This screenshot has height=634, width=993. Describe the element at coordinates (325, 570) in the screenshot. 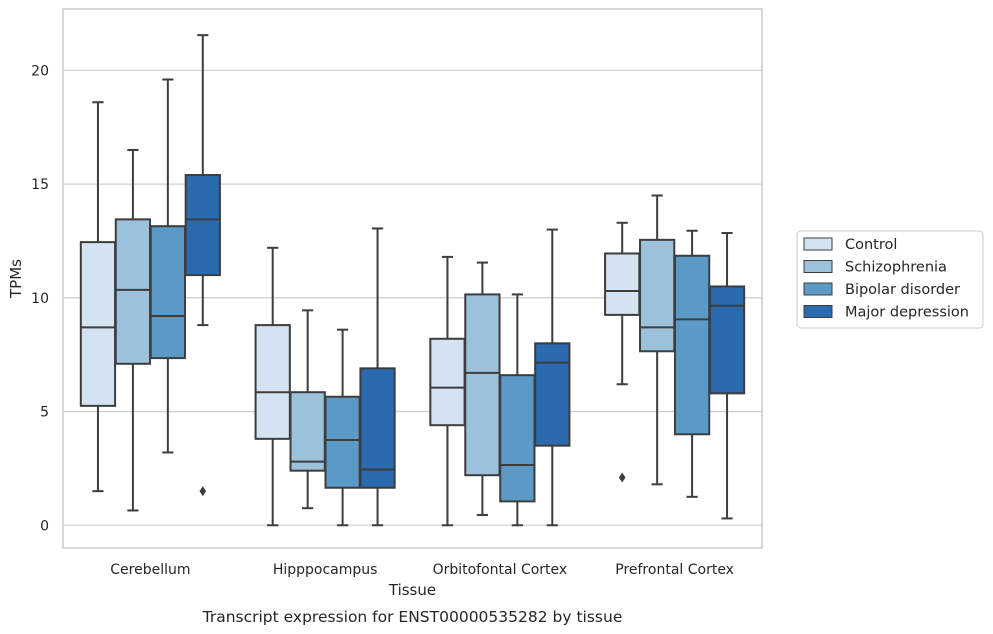

I see `x-tick-label: Hipppocampus` at that location.